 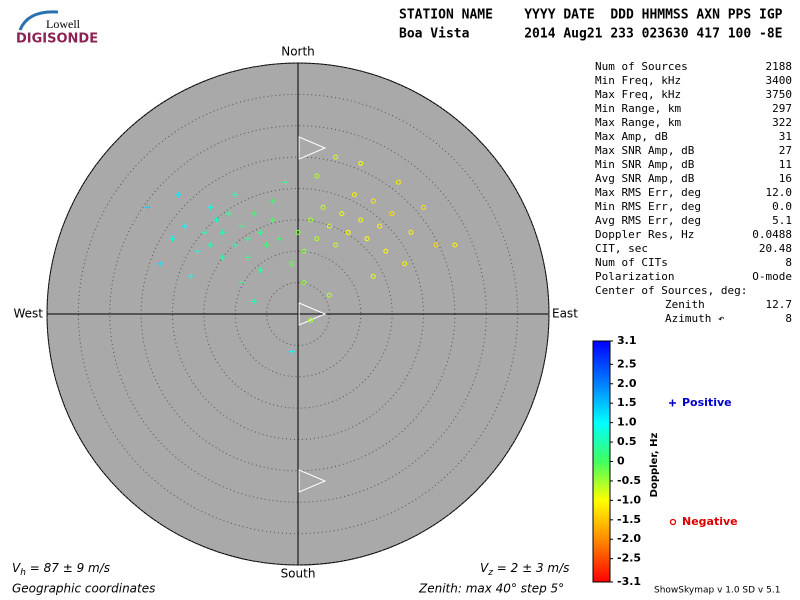 What do you see at coordinates (638, 80) in the screenshot?
I see `stat-label: Min Freq, kHz` at bounding box center [638, 80].